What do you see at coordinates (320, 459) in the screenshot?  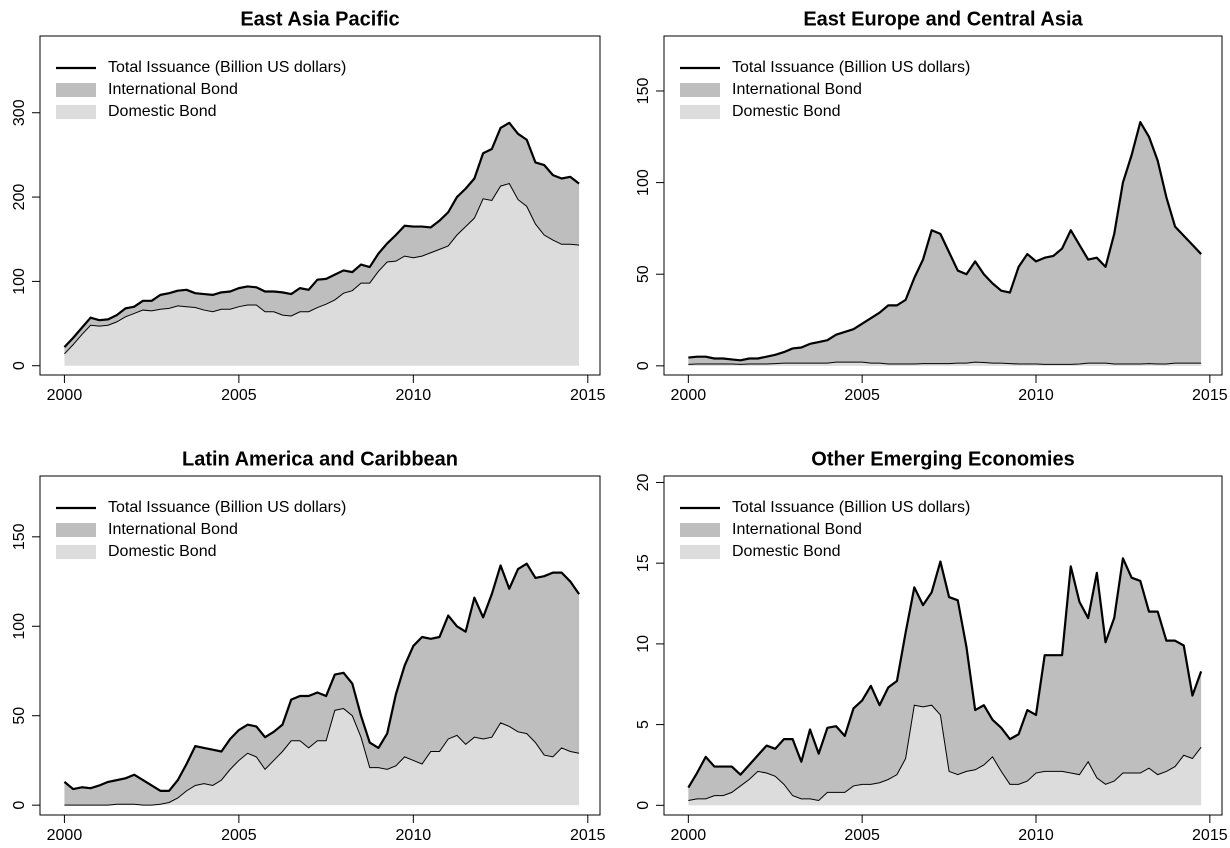 I see `chart-title: Latin America and Caribbean` at bounding box center [320, 459].